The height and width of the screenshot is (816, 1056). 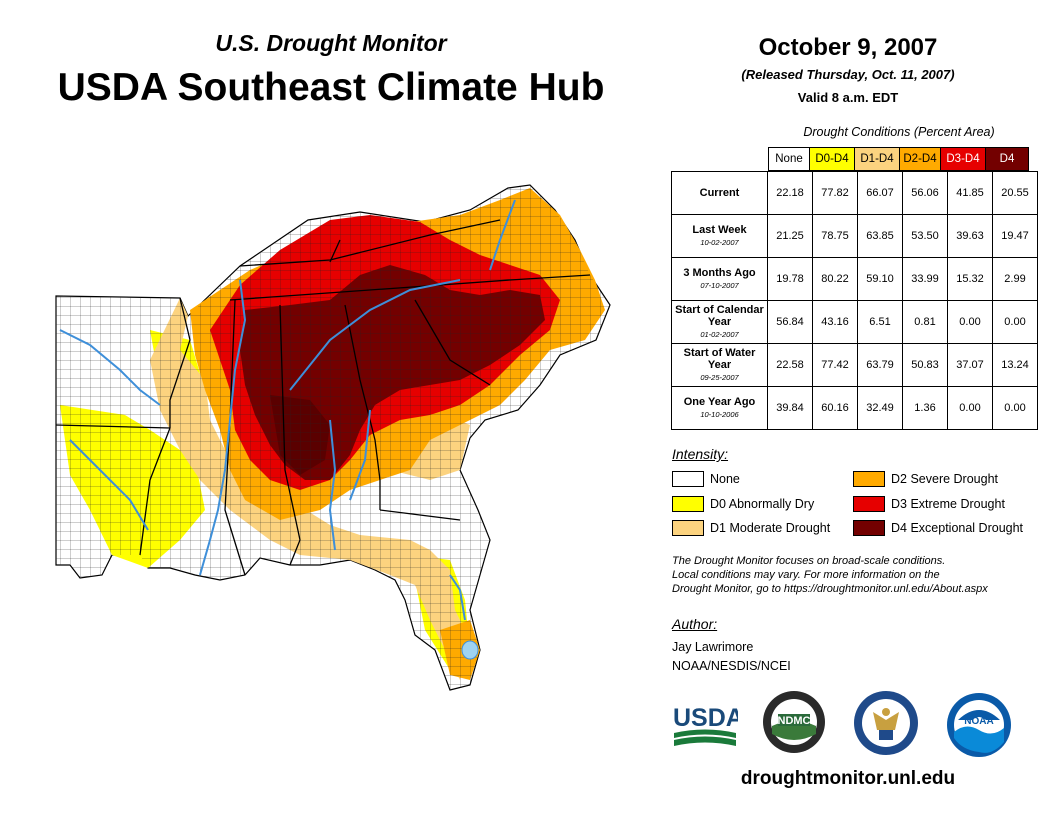 What do you see at coordinates (948, 504) in the screenshot?
I see `legend-label: D3 Extreme Drought` at bounding box center [948, 504].